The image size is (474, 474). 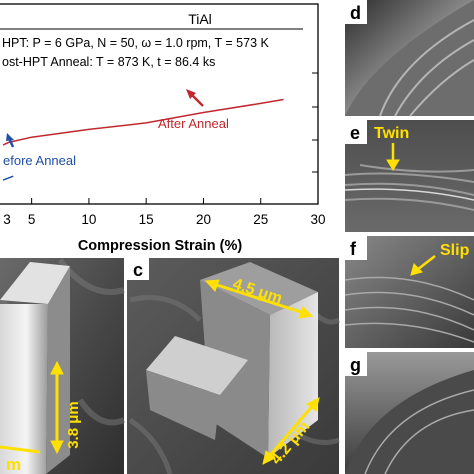 What do you see at coordinates (13, 464) in the screenshot?
I see `dimension-b-2: m` at bounding box center [13, 464].